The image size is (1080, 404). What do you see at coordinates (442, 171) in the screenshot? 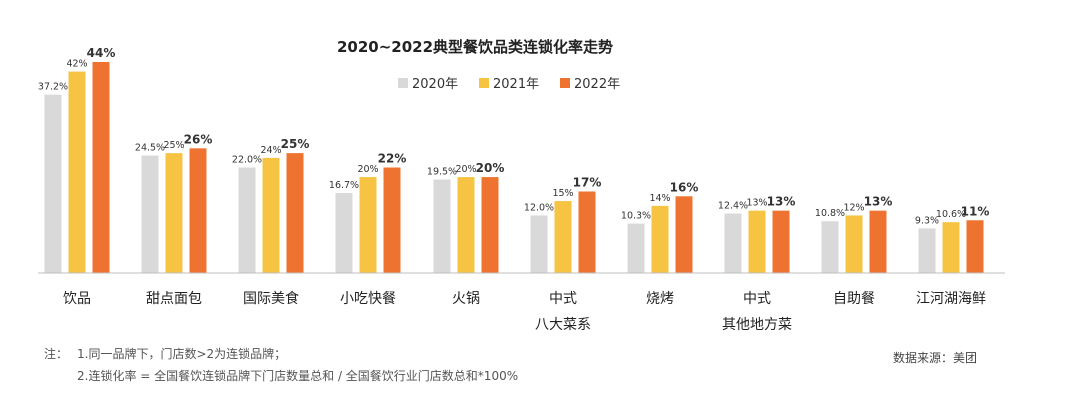
I see `data-label: 19.5%` at bounding box center [442, 171].